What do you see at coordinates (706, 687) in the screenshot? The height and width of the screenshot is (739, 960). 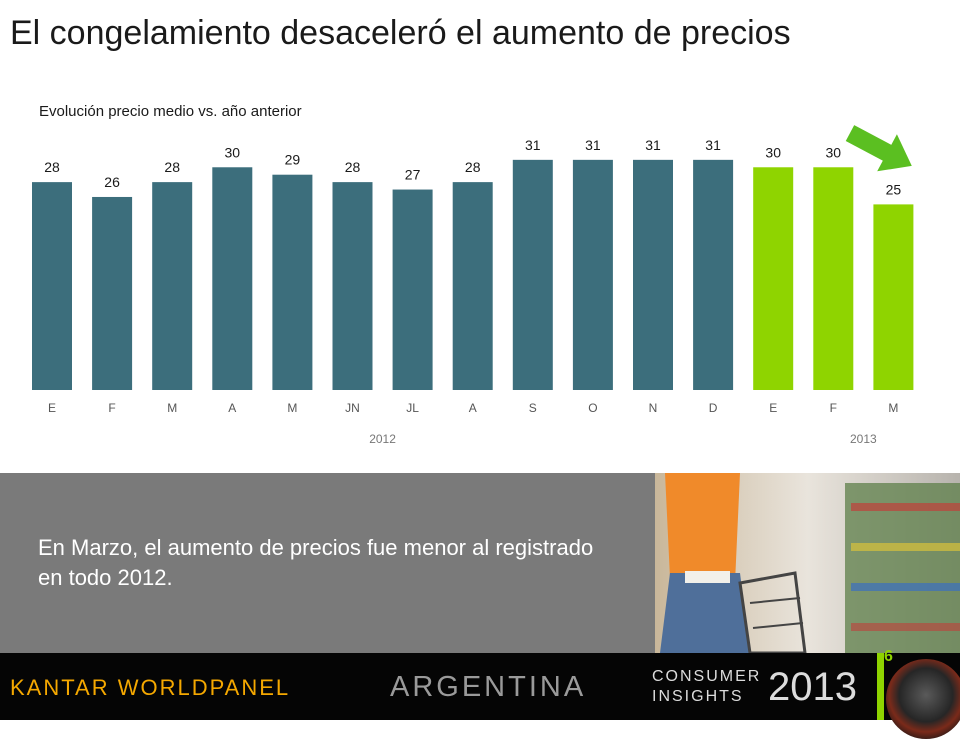 I see `consumer-insights-label: CONSUMER INSIGHTS` at bounding box center [706, 687].